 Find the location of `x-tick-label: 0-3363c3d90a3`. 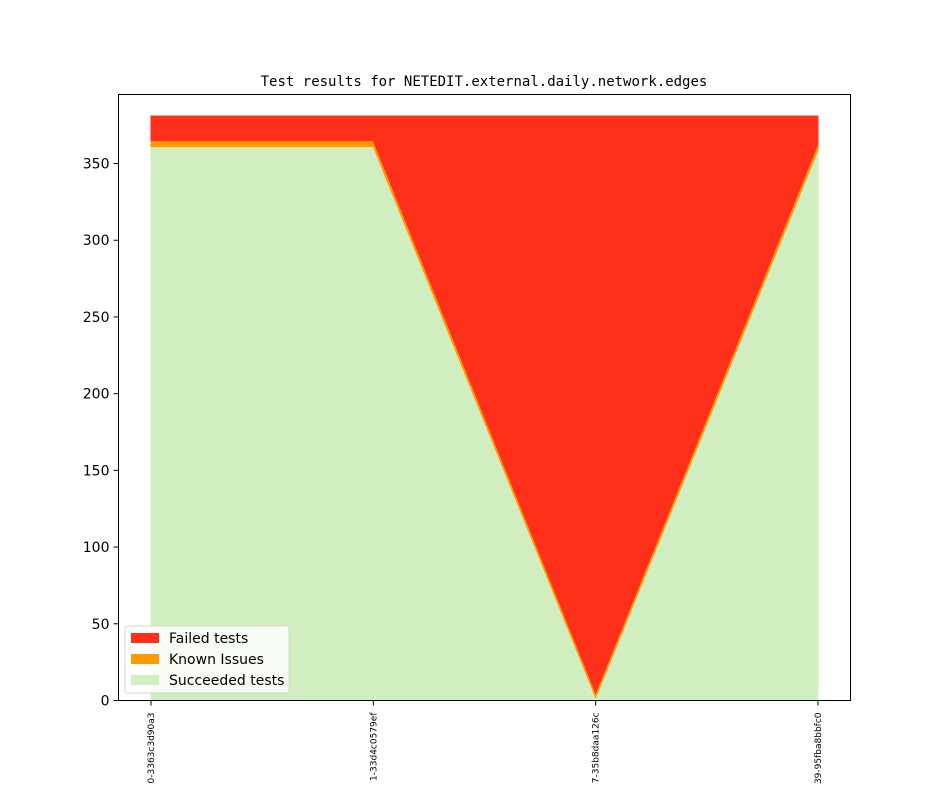

x-tick-label: 0-3363c3d90a3 is located at coordinates (152, 748).